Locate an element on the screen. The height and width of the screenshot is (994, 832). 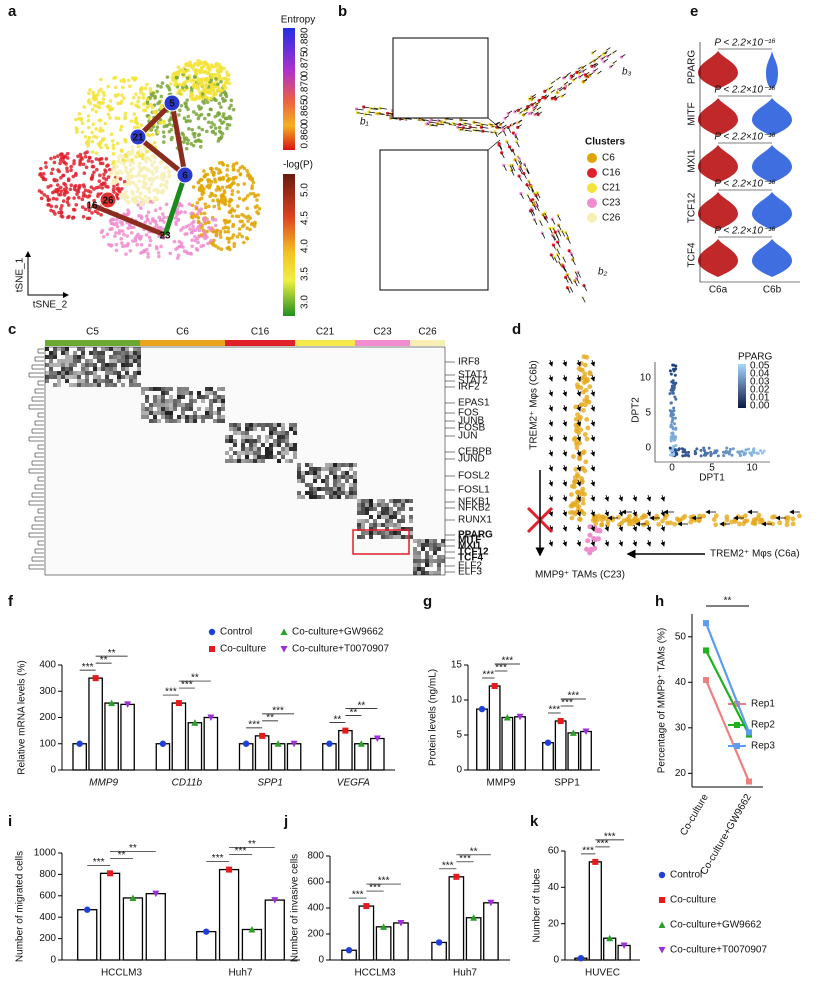
trajectory-label: TREM2⁺ Mφs (C6b) is located at coordinates (534, 405).